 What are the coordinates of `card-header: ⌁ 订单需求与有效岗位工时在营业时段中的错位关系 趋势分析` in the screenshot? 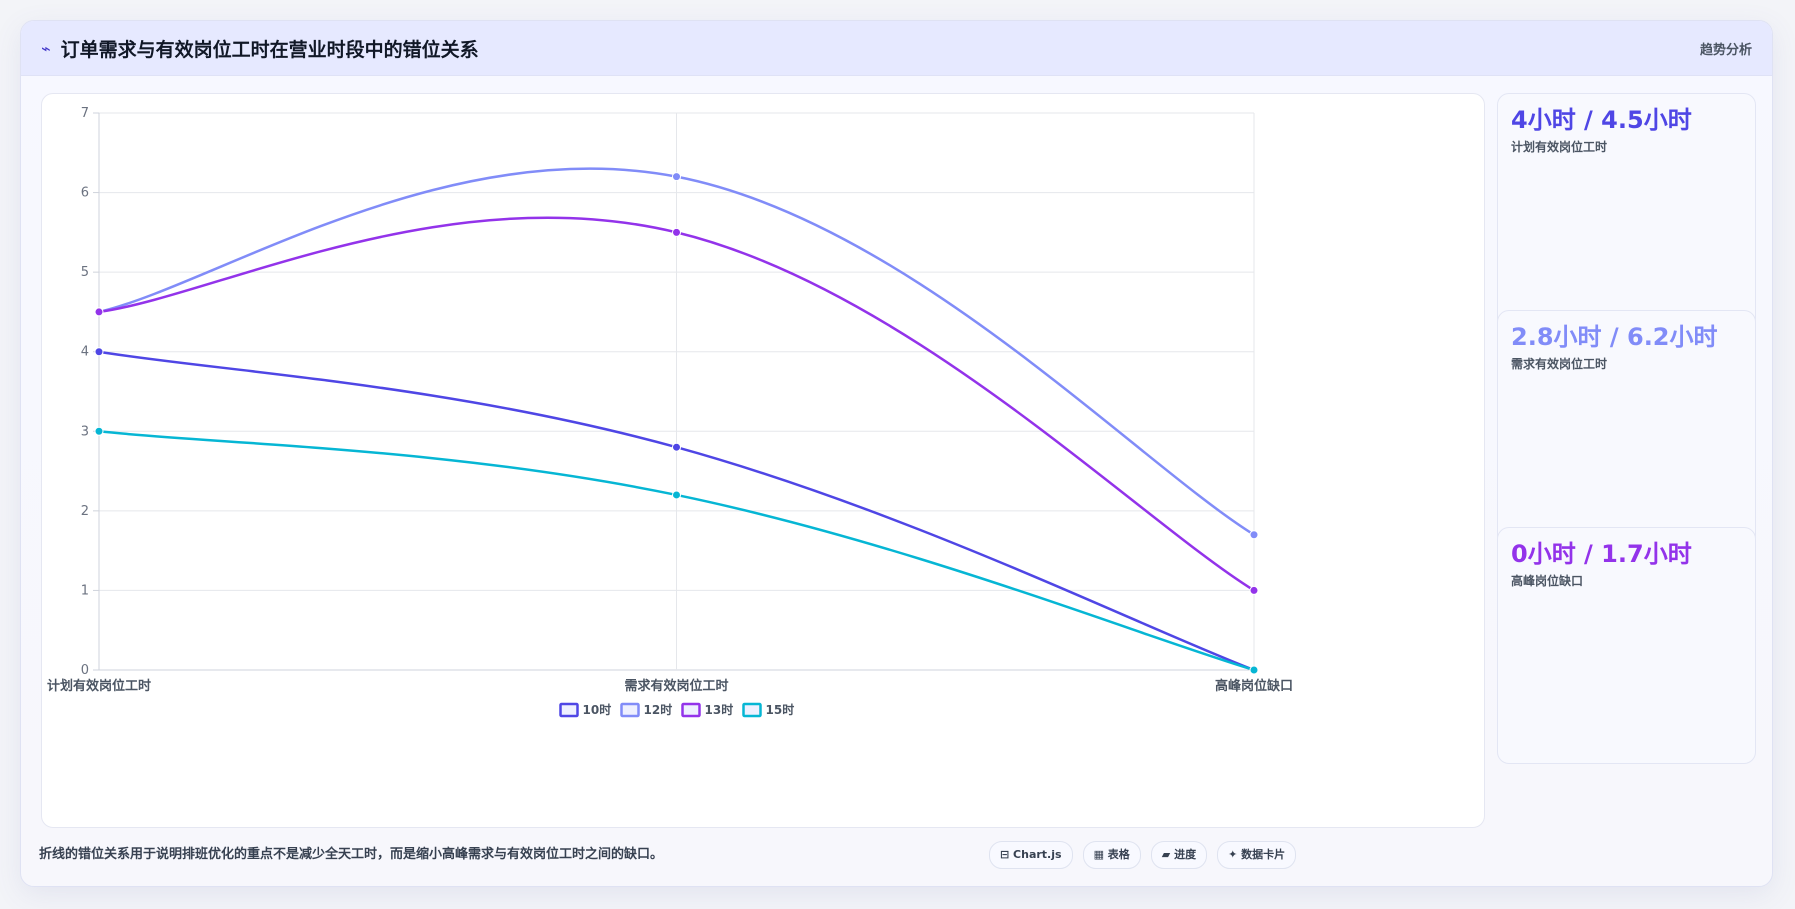 It's located at (896, 48).